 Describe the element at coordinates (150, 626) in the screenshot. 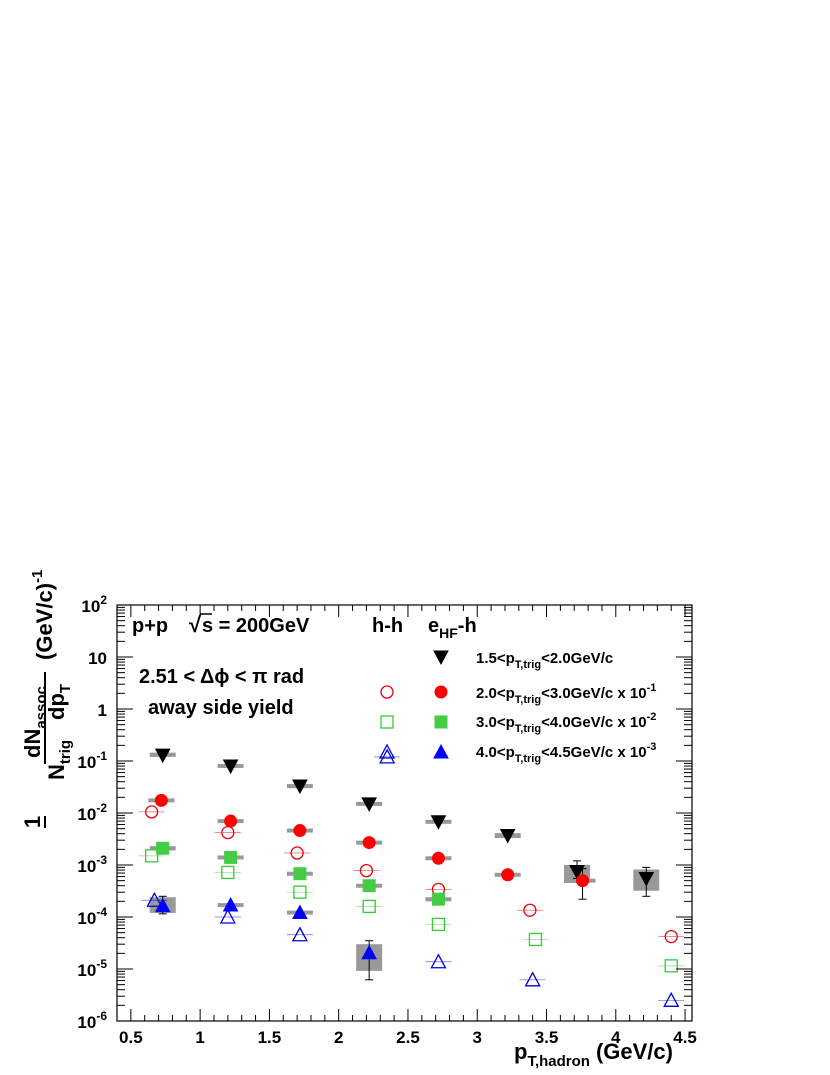

I see `annotation-system: p+p` at that location.